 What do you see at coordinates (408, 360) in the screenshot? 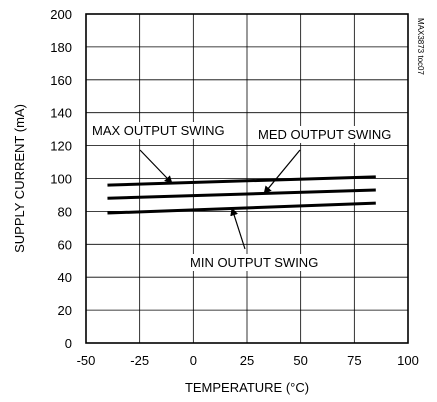
I see `x-tick-label: 100` at bounding box center [408, 360].